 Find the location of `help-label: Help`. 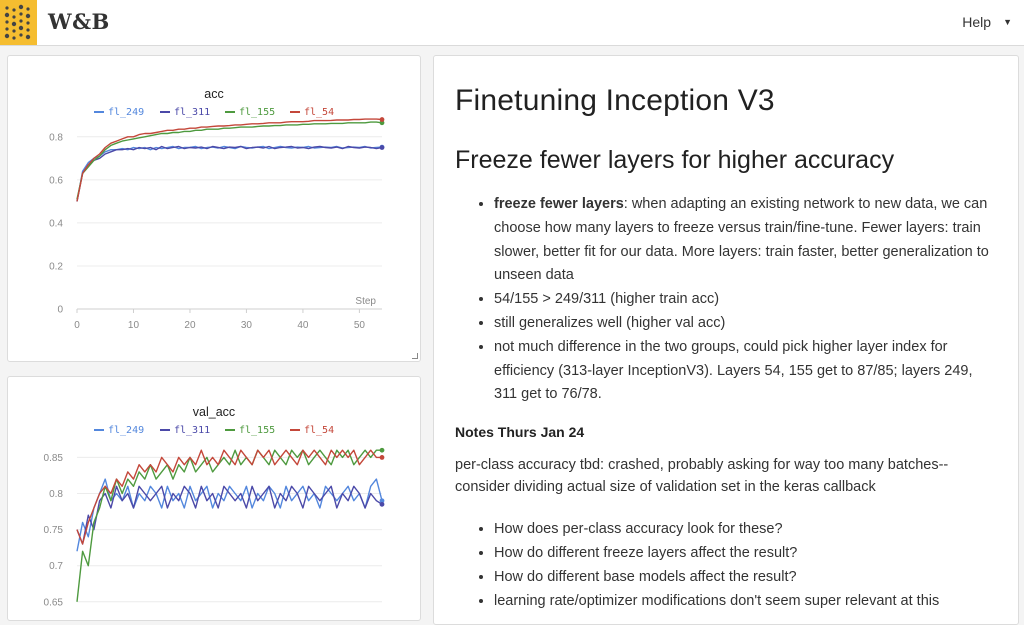

help-label: Help is located at coordinates (977, 22).